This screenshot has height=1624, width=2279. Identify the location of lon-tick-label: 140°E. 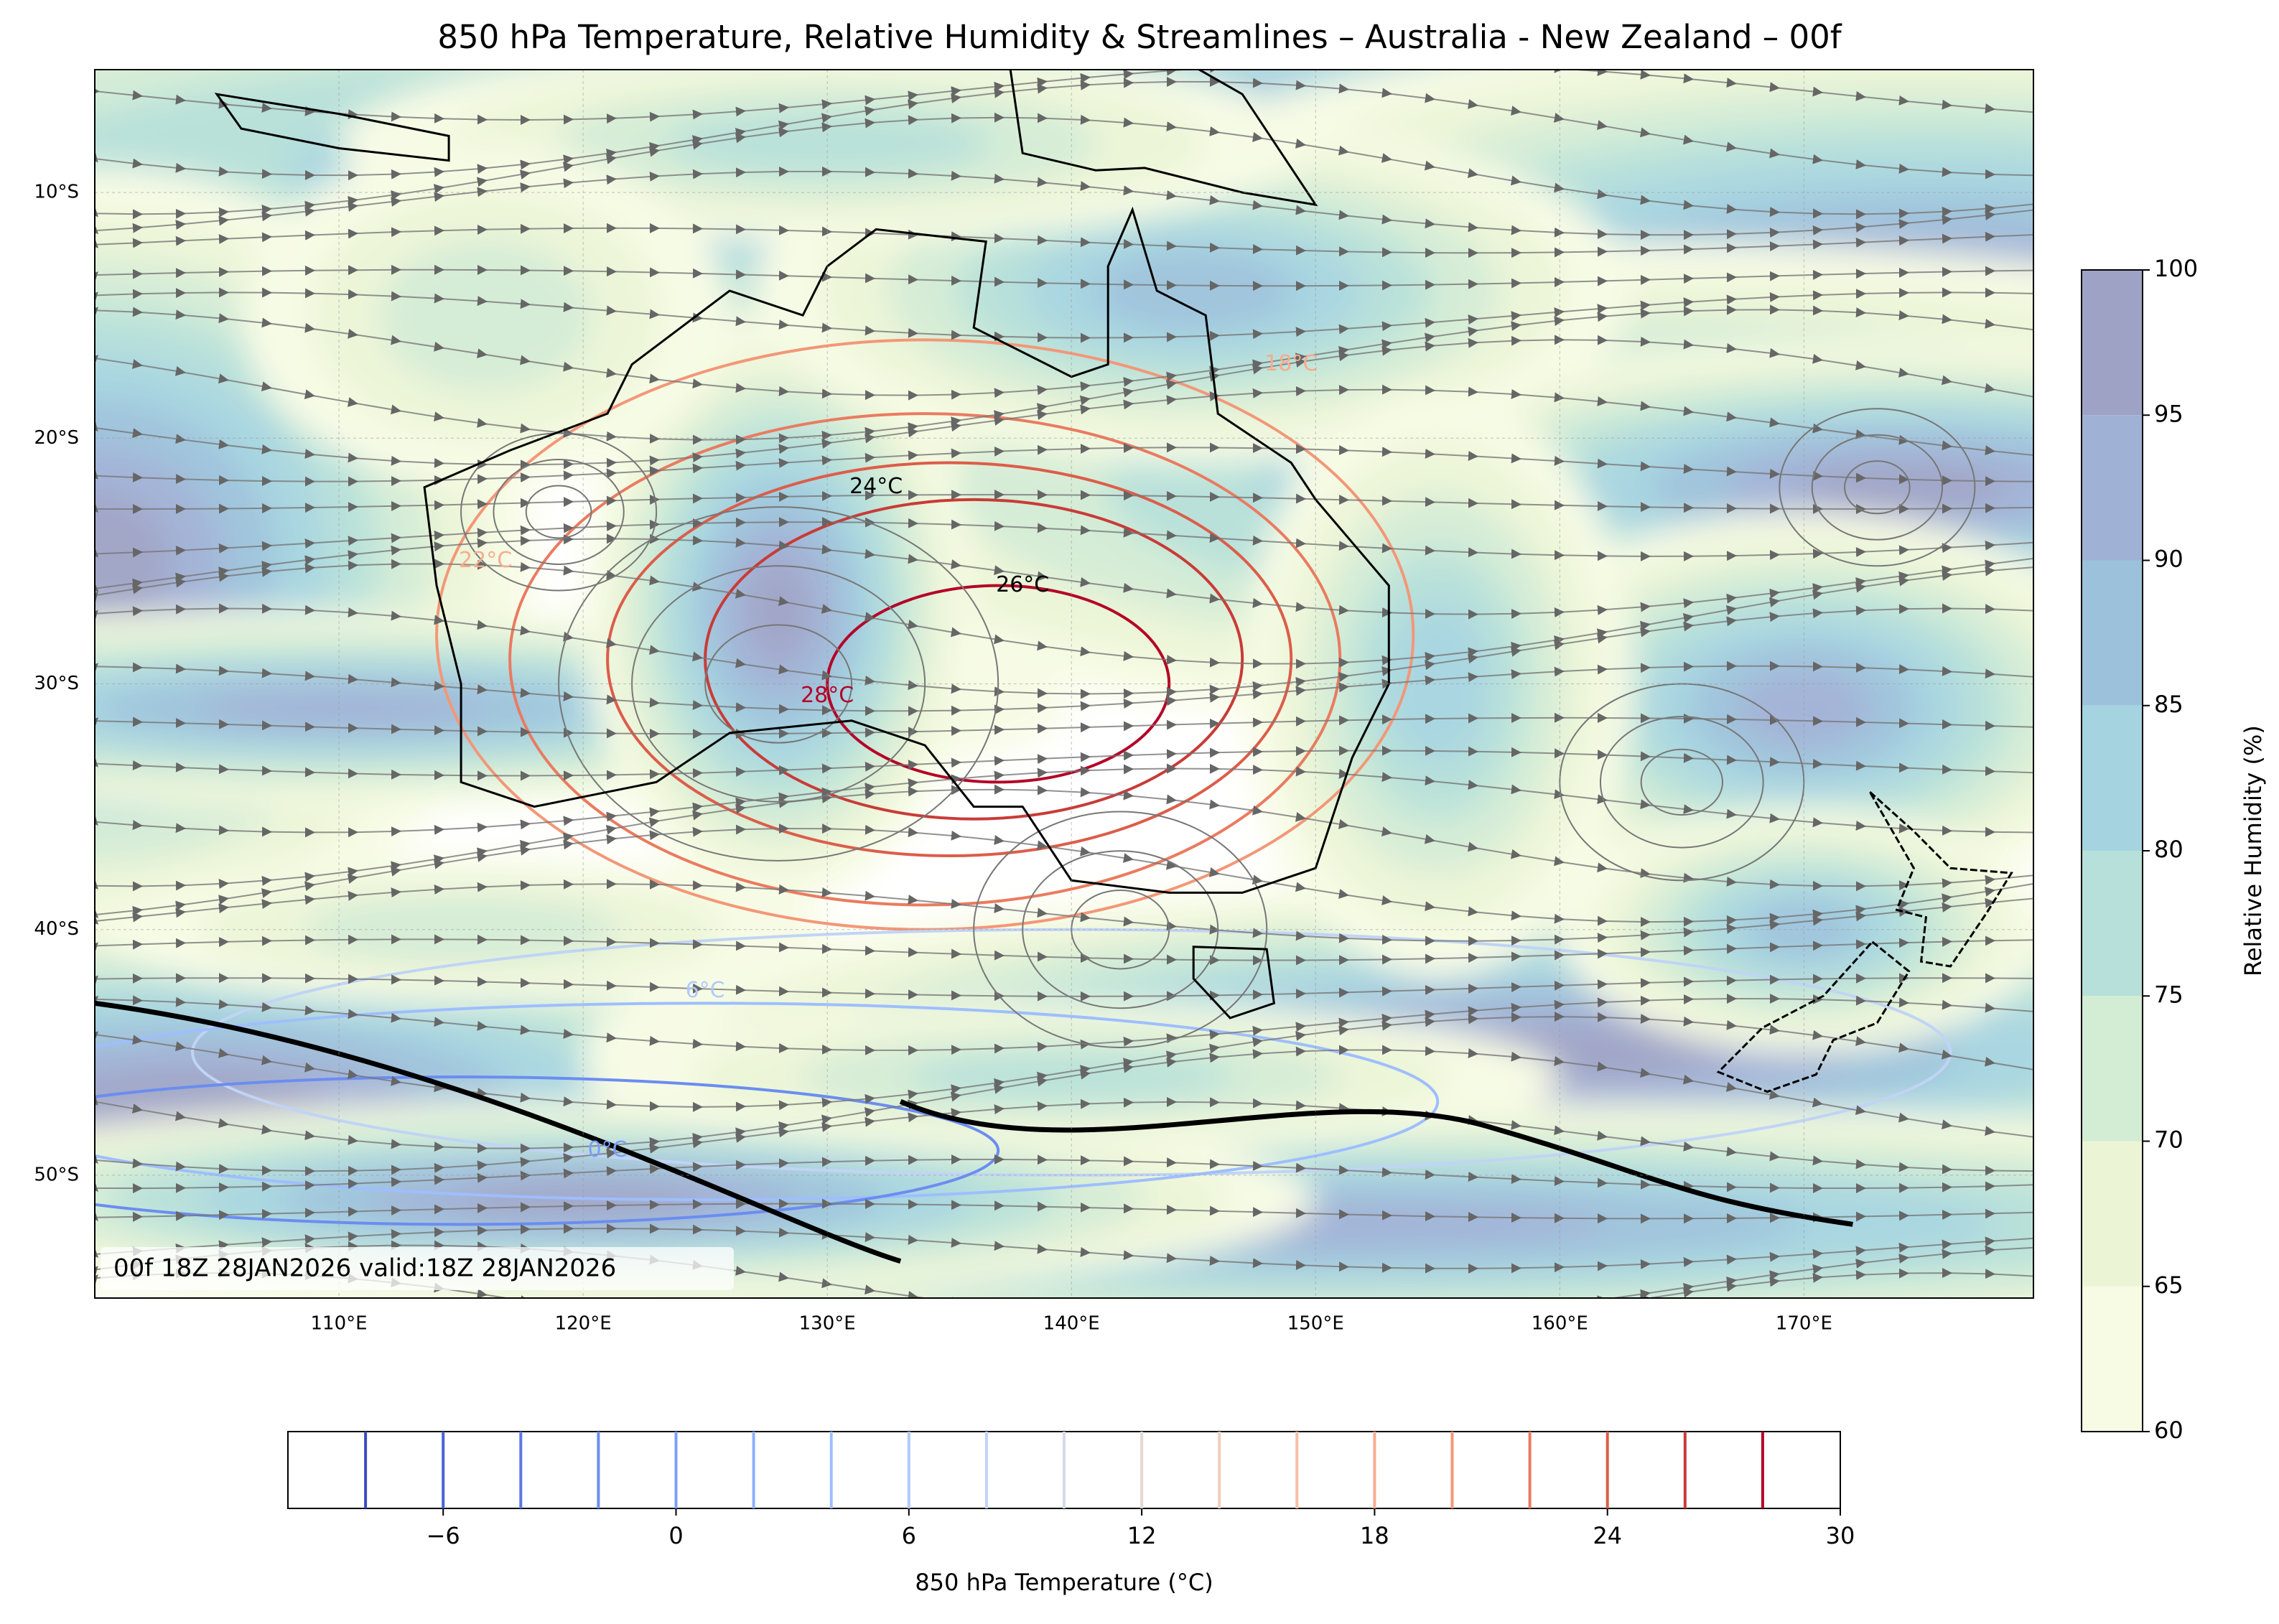
(1071, 1324).